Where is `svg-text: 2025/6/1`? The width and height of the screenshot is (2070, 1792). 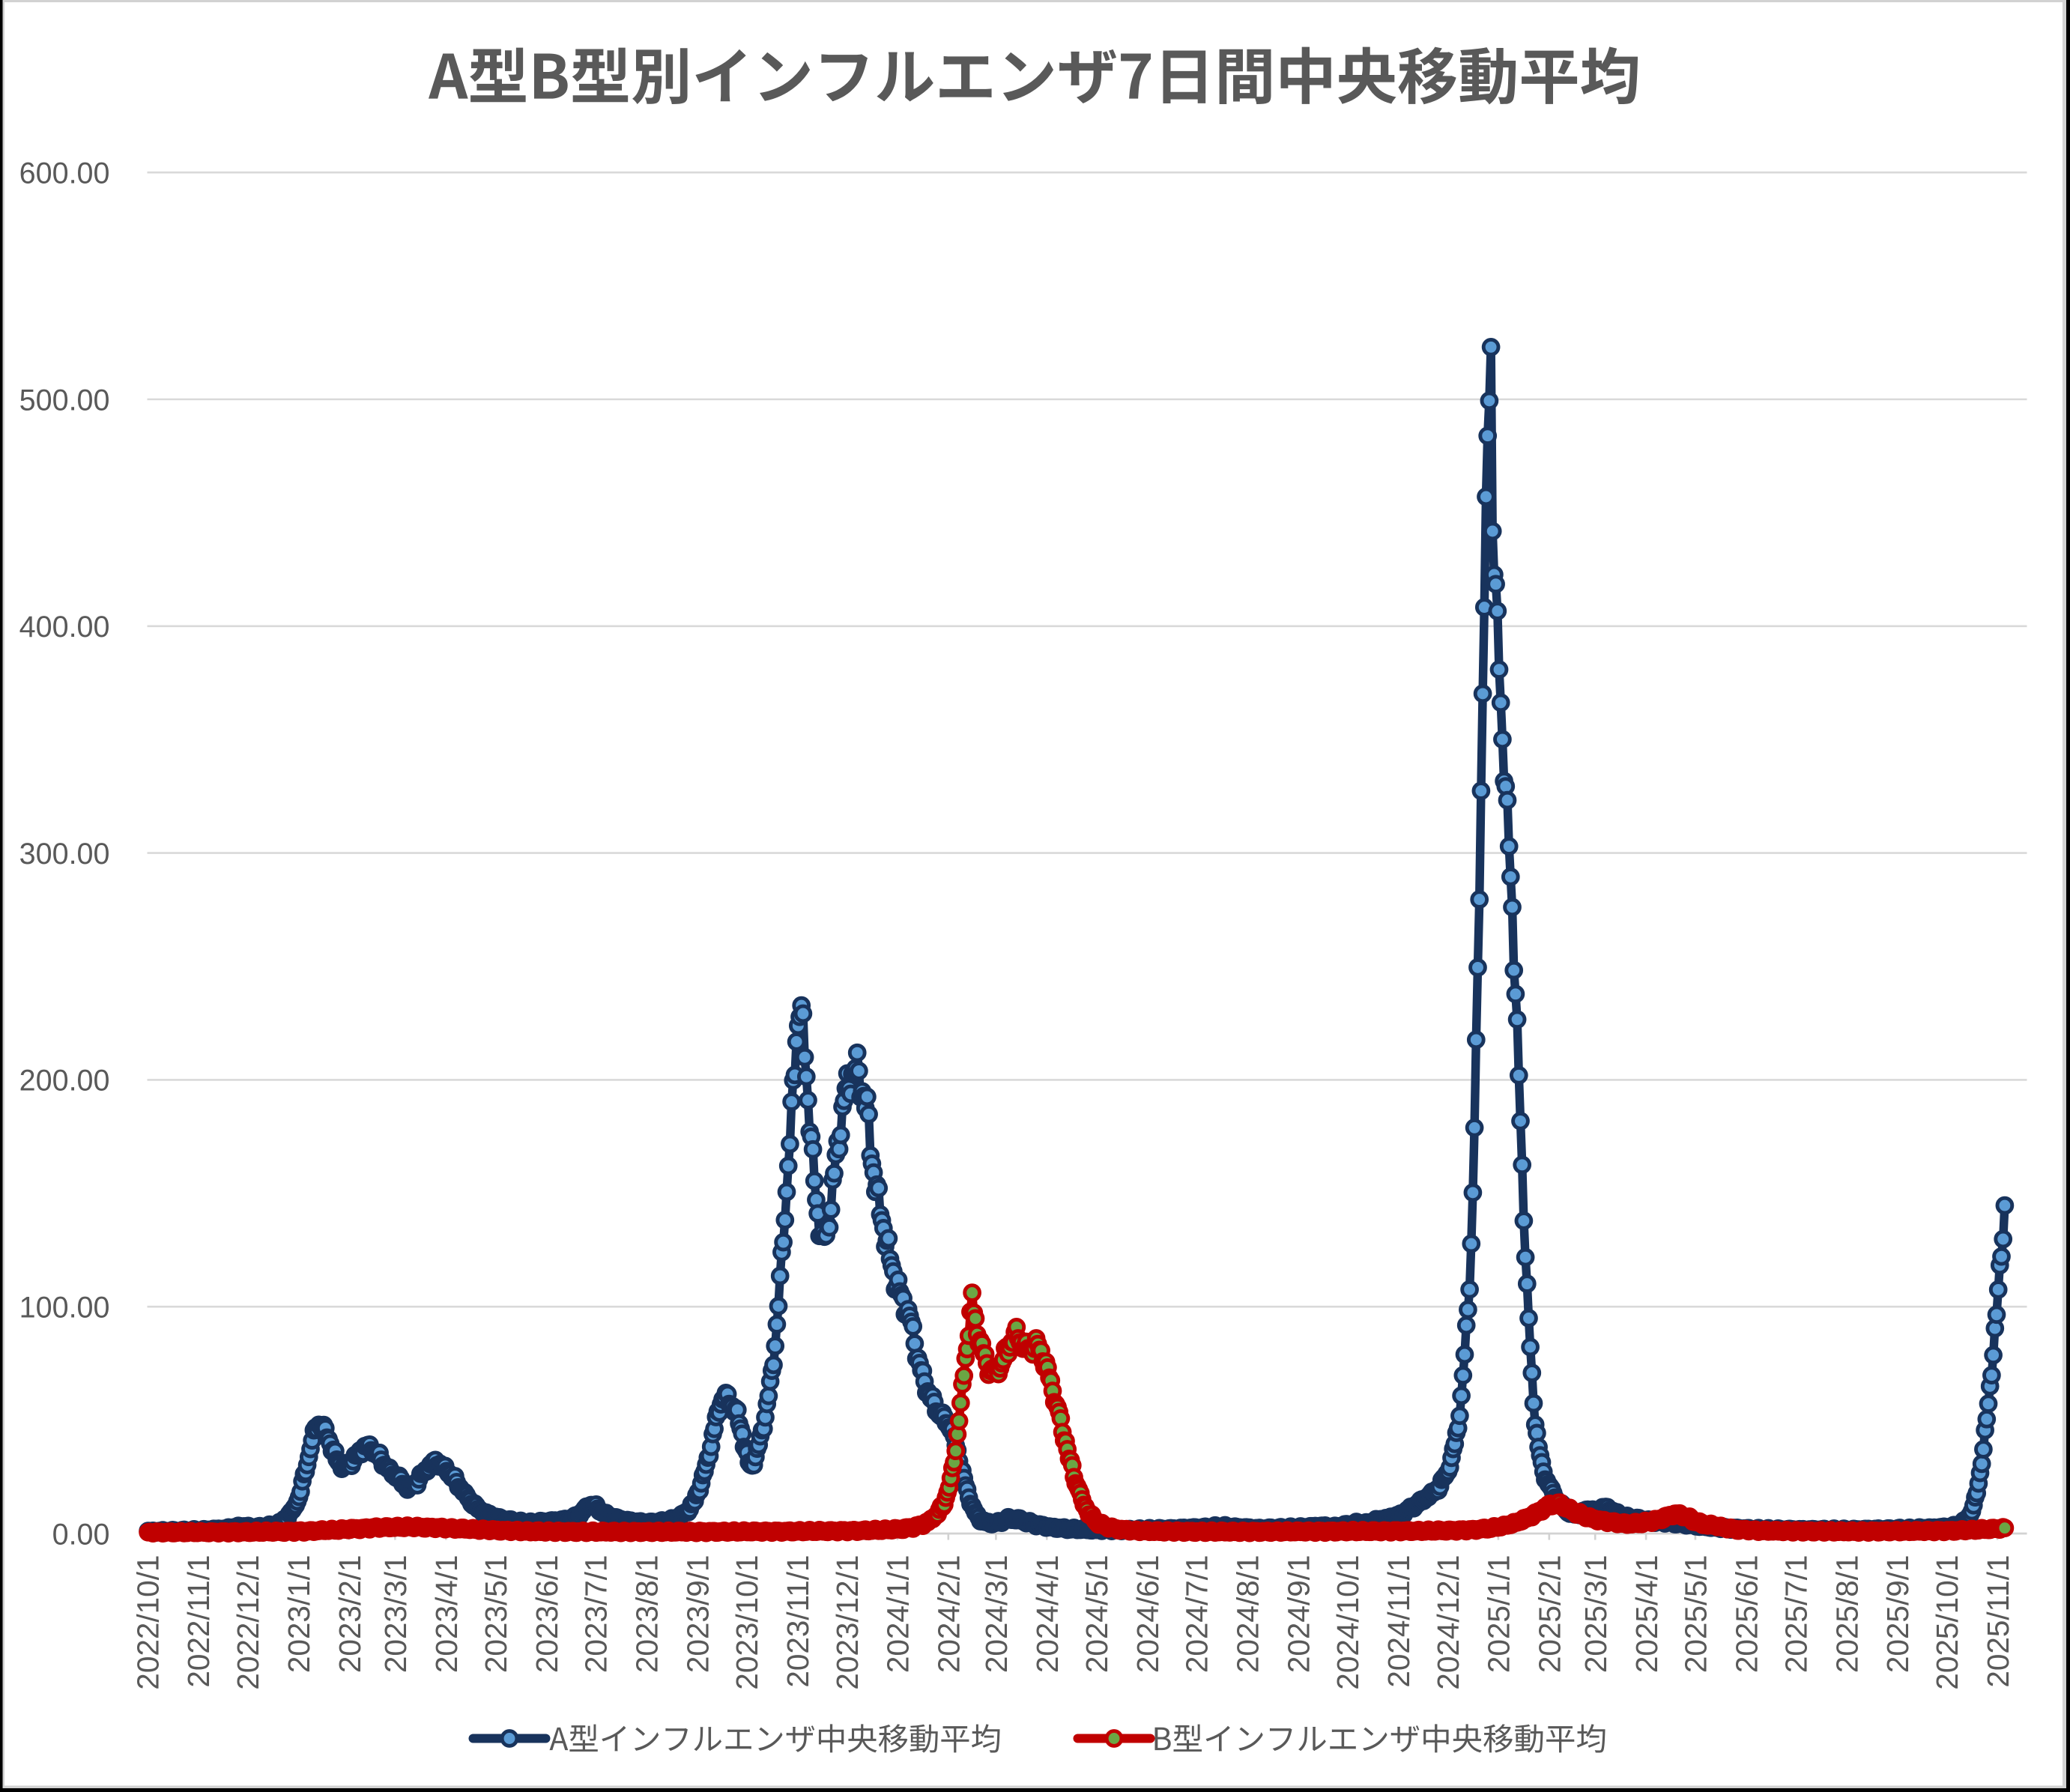 svg-text: 2025/6/1 is located at coordinates (1747, 1614).